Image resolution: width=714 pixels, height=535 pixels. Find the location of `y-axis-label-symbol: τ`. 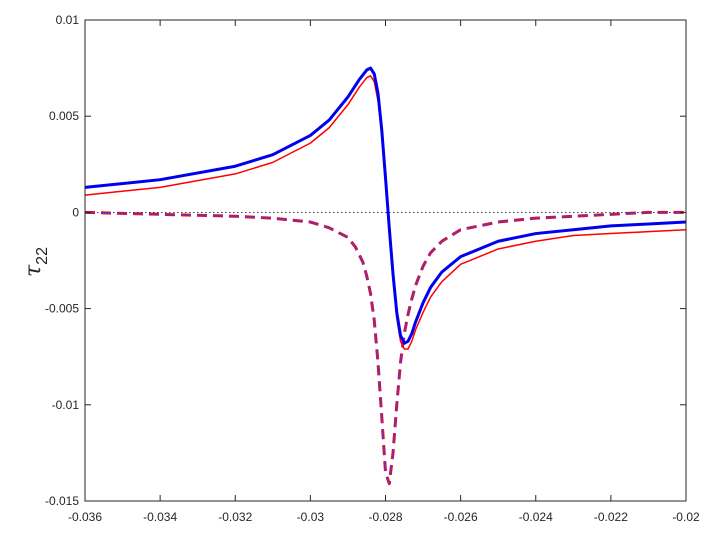

y-axis-label-symbol: τ is located at coordinates (33, 270).